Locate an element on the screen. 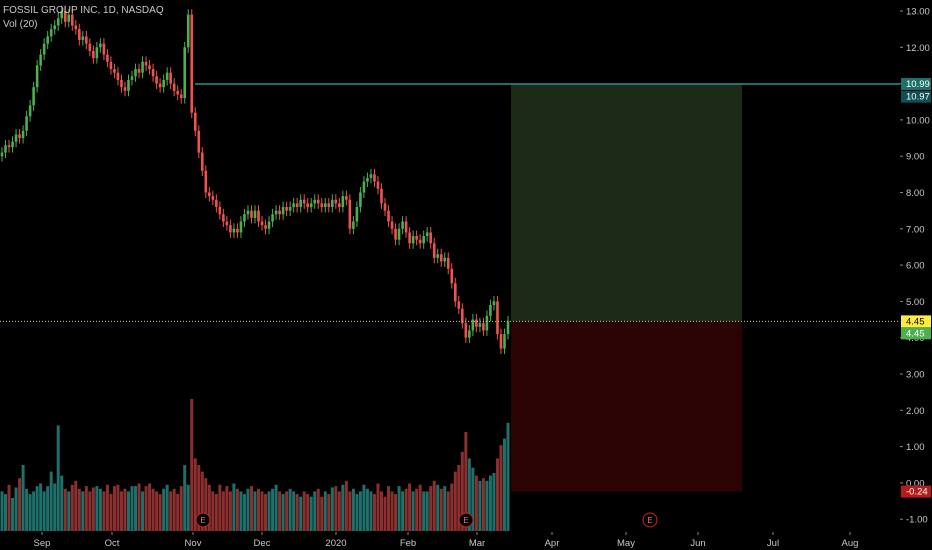 The width and height of the screenshot is (932, 550). x-tick-label: Sep is located at coordinates (42, 543).